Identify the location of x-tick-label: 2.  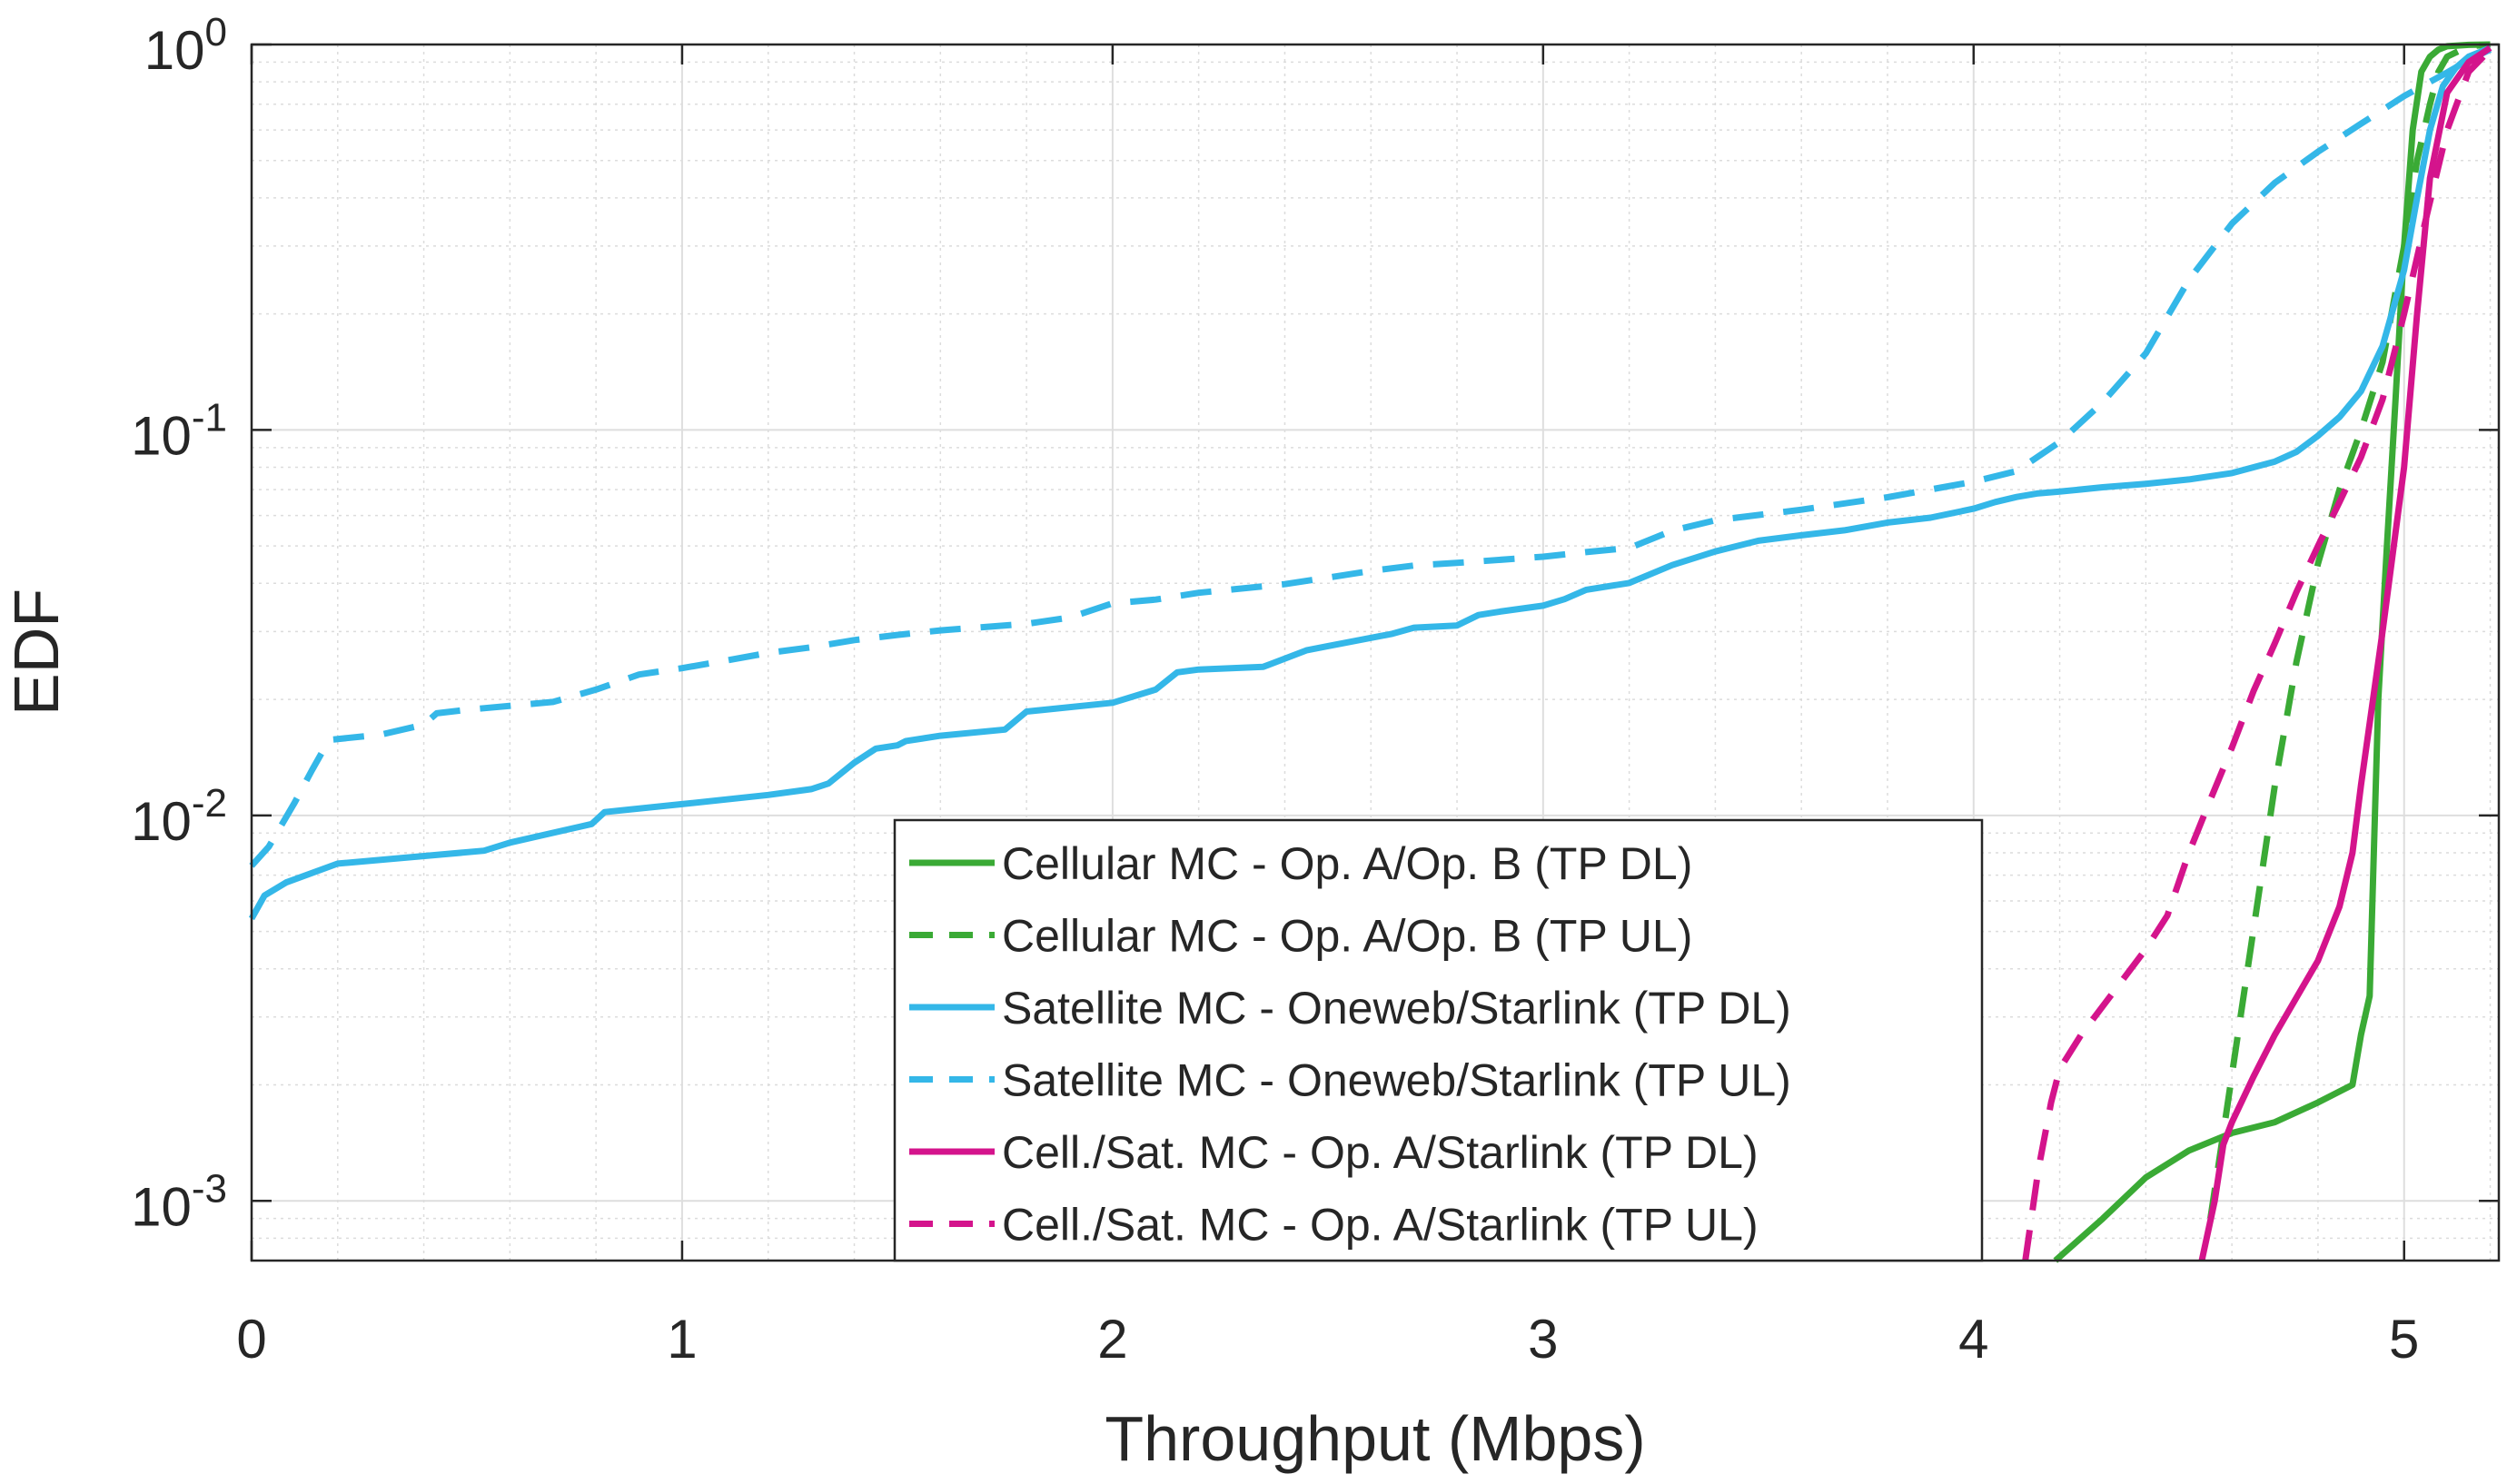
(1112, 1339).